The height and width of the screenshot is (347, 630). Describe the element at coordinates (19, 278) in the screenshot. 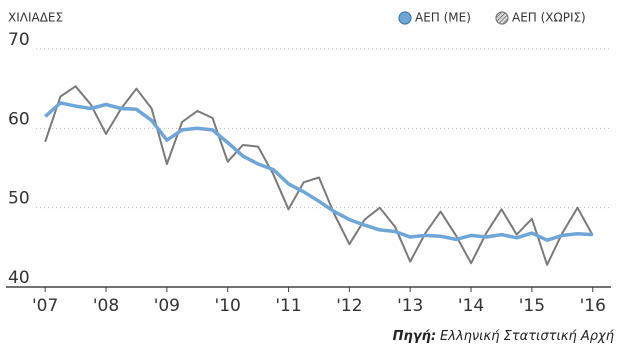

I see `y-tick-label: 40` at that location.